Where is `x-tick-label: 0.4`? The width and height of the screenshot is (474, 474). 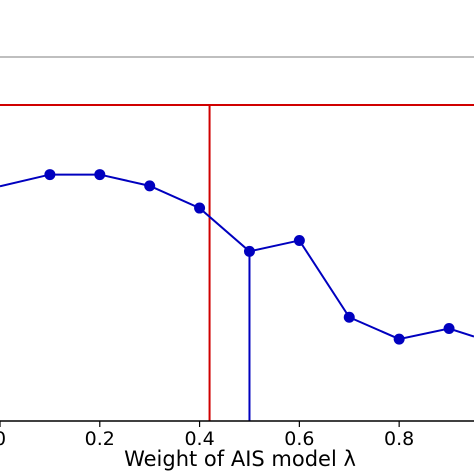 x-tick-label: 0.4 is located at coordinates (199, 439).